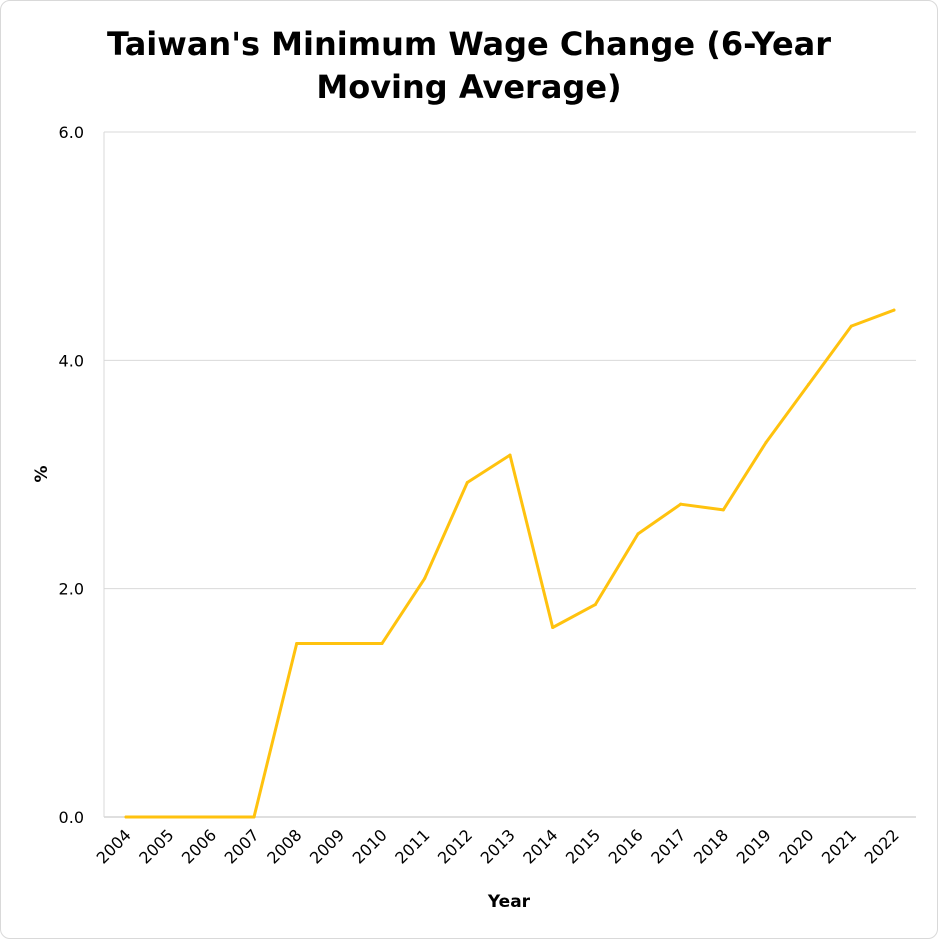  Describe the element at coordinates (412, 846) in the screenshot. I see `x-tick-label: 2011` at that location.